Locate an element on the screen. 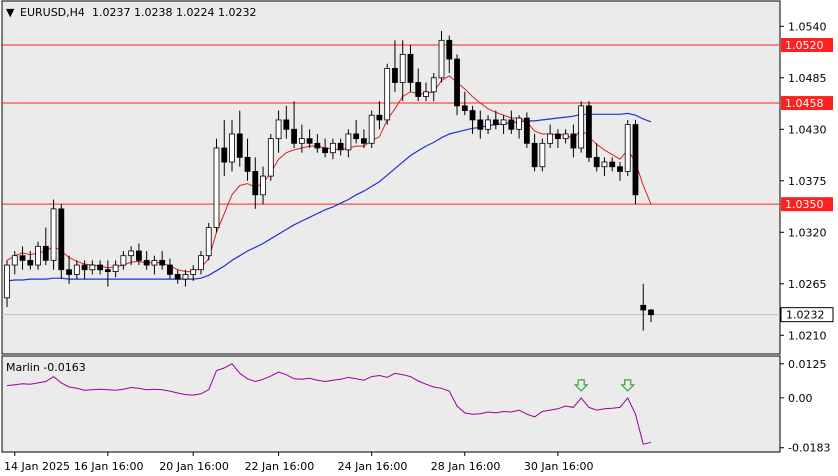 This screenshot has height=476, width=838. time-tick-label: 16 Jan 16:00 is located at coordinates (109, 466).